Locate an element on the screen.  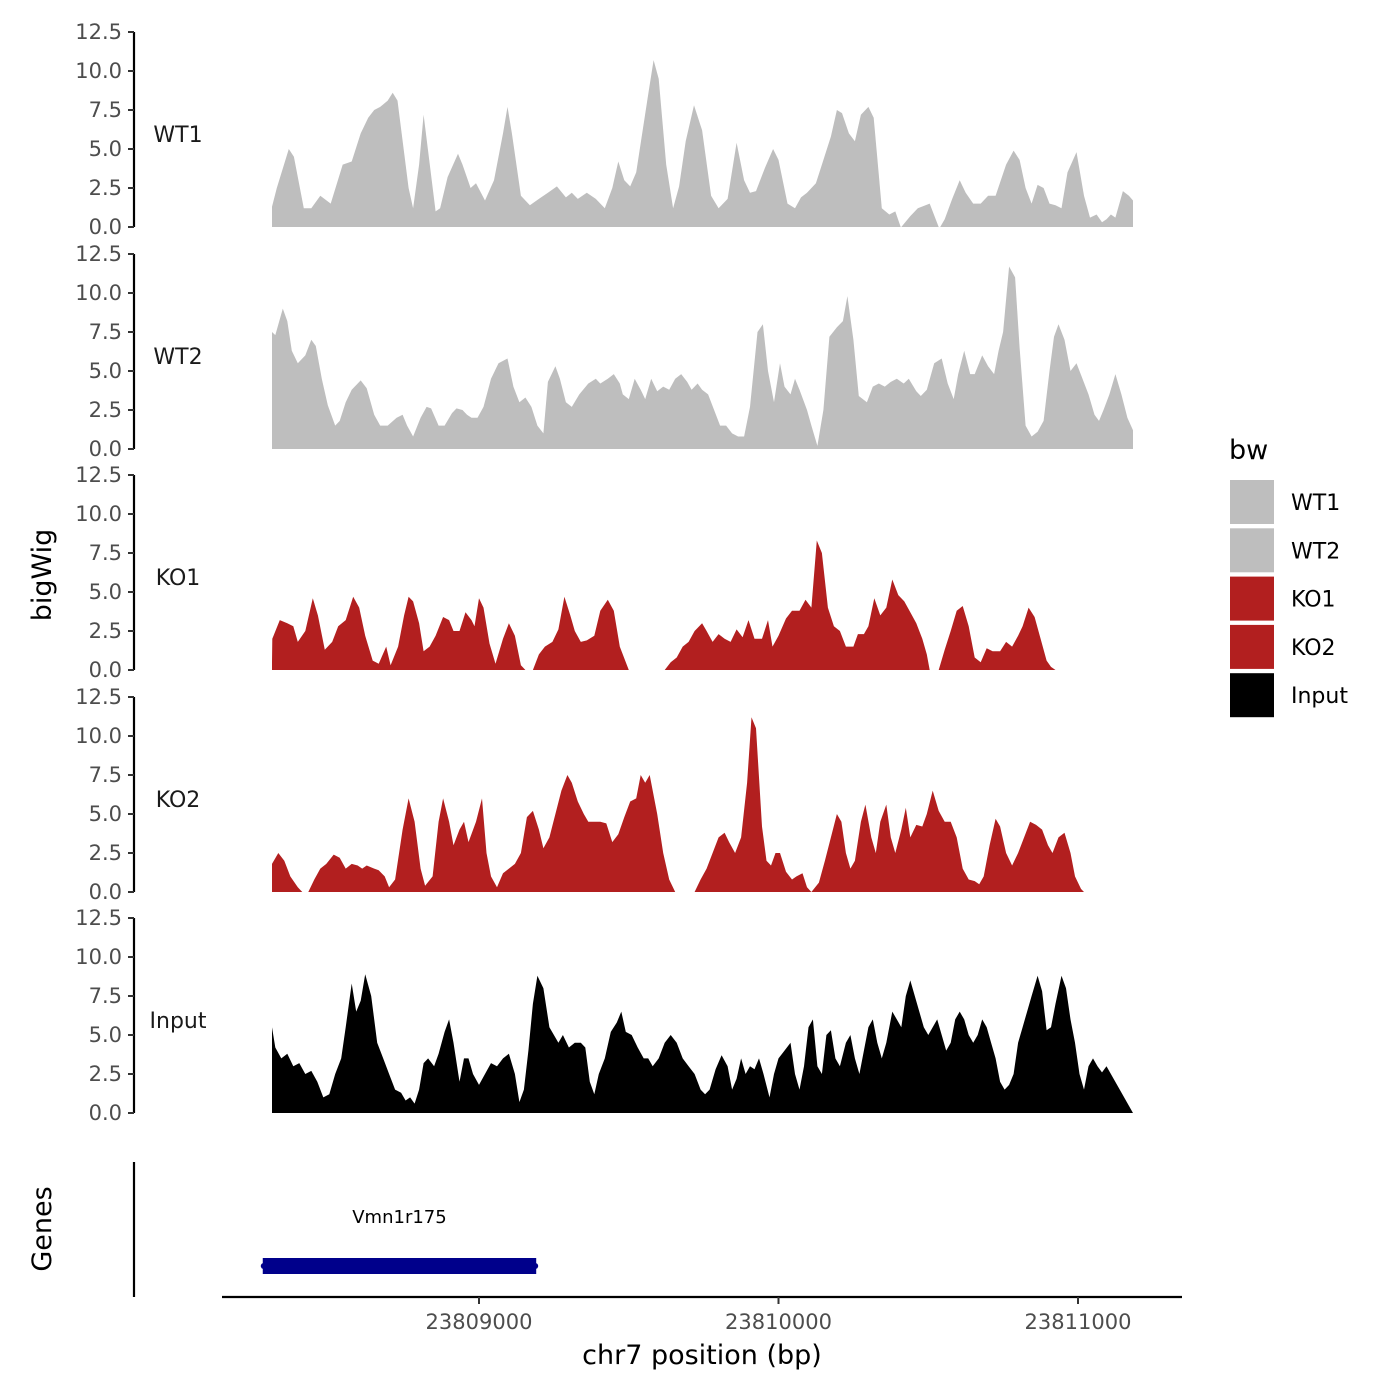
track-label: KO1 is located at coordinates (178, 578).